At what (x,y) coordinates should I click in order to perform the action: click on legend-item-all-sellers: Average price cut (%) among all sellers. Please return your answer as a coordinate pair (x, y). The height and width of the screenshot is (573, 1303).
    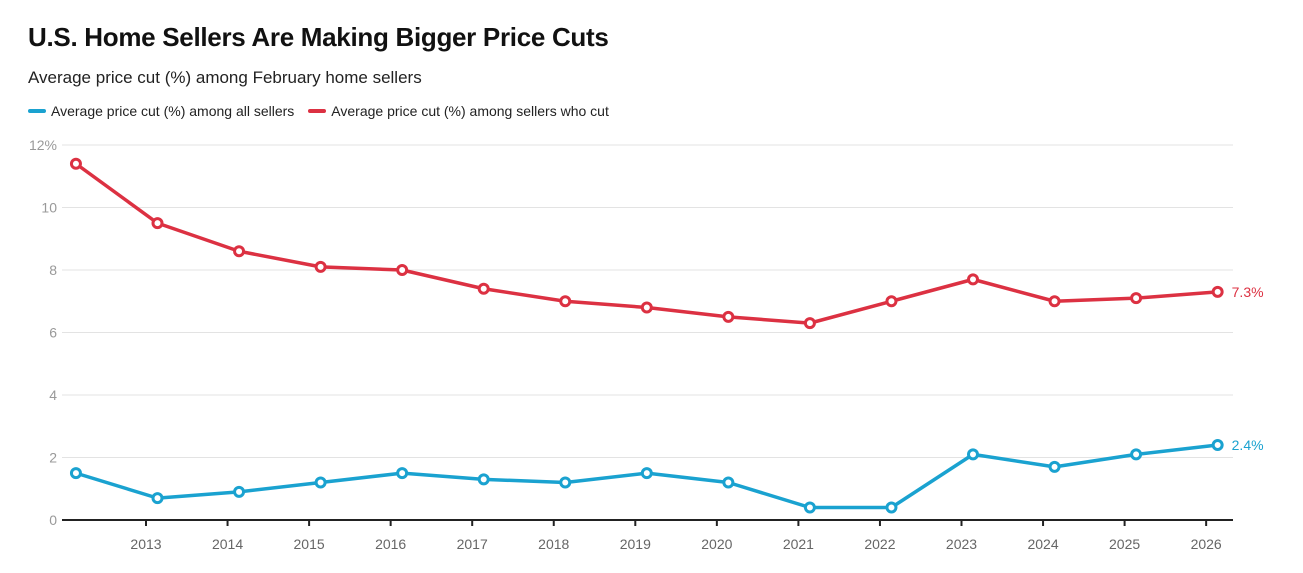
    Looking at the image, I should click on (161, 111).